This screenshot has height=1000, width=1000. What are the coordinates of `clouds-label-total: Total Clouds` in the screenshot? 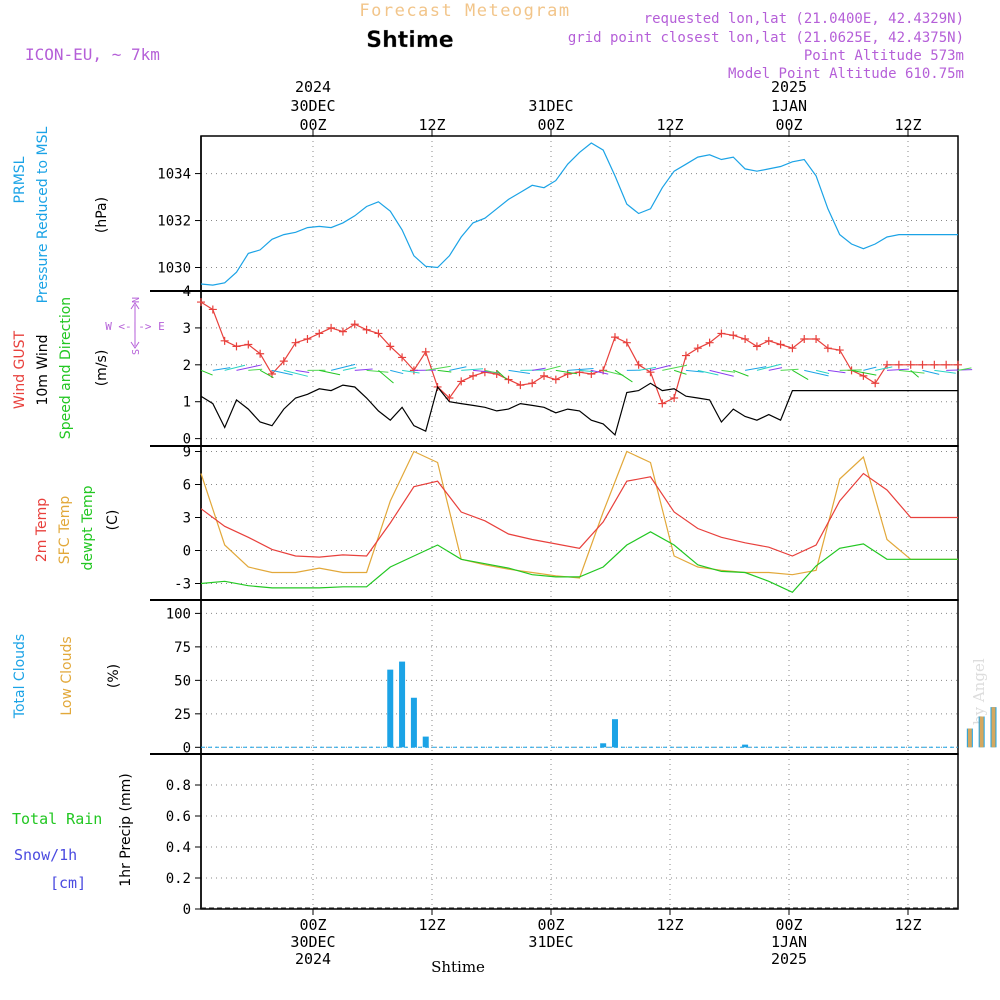 It's located at (20, 676).